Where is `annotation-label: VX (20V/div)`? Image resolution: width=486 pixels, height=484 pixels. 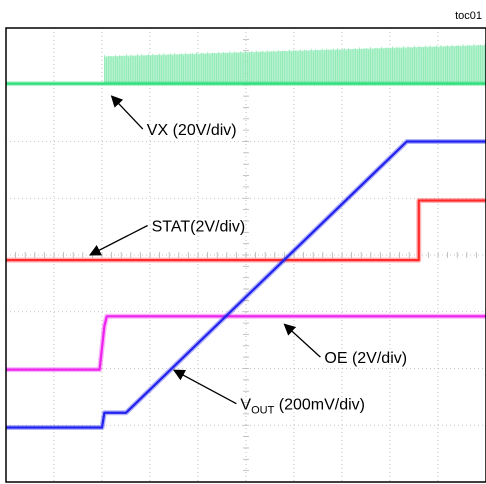
annotation-label: VX (20V/div) is located at coordinates (192, 130).